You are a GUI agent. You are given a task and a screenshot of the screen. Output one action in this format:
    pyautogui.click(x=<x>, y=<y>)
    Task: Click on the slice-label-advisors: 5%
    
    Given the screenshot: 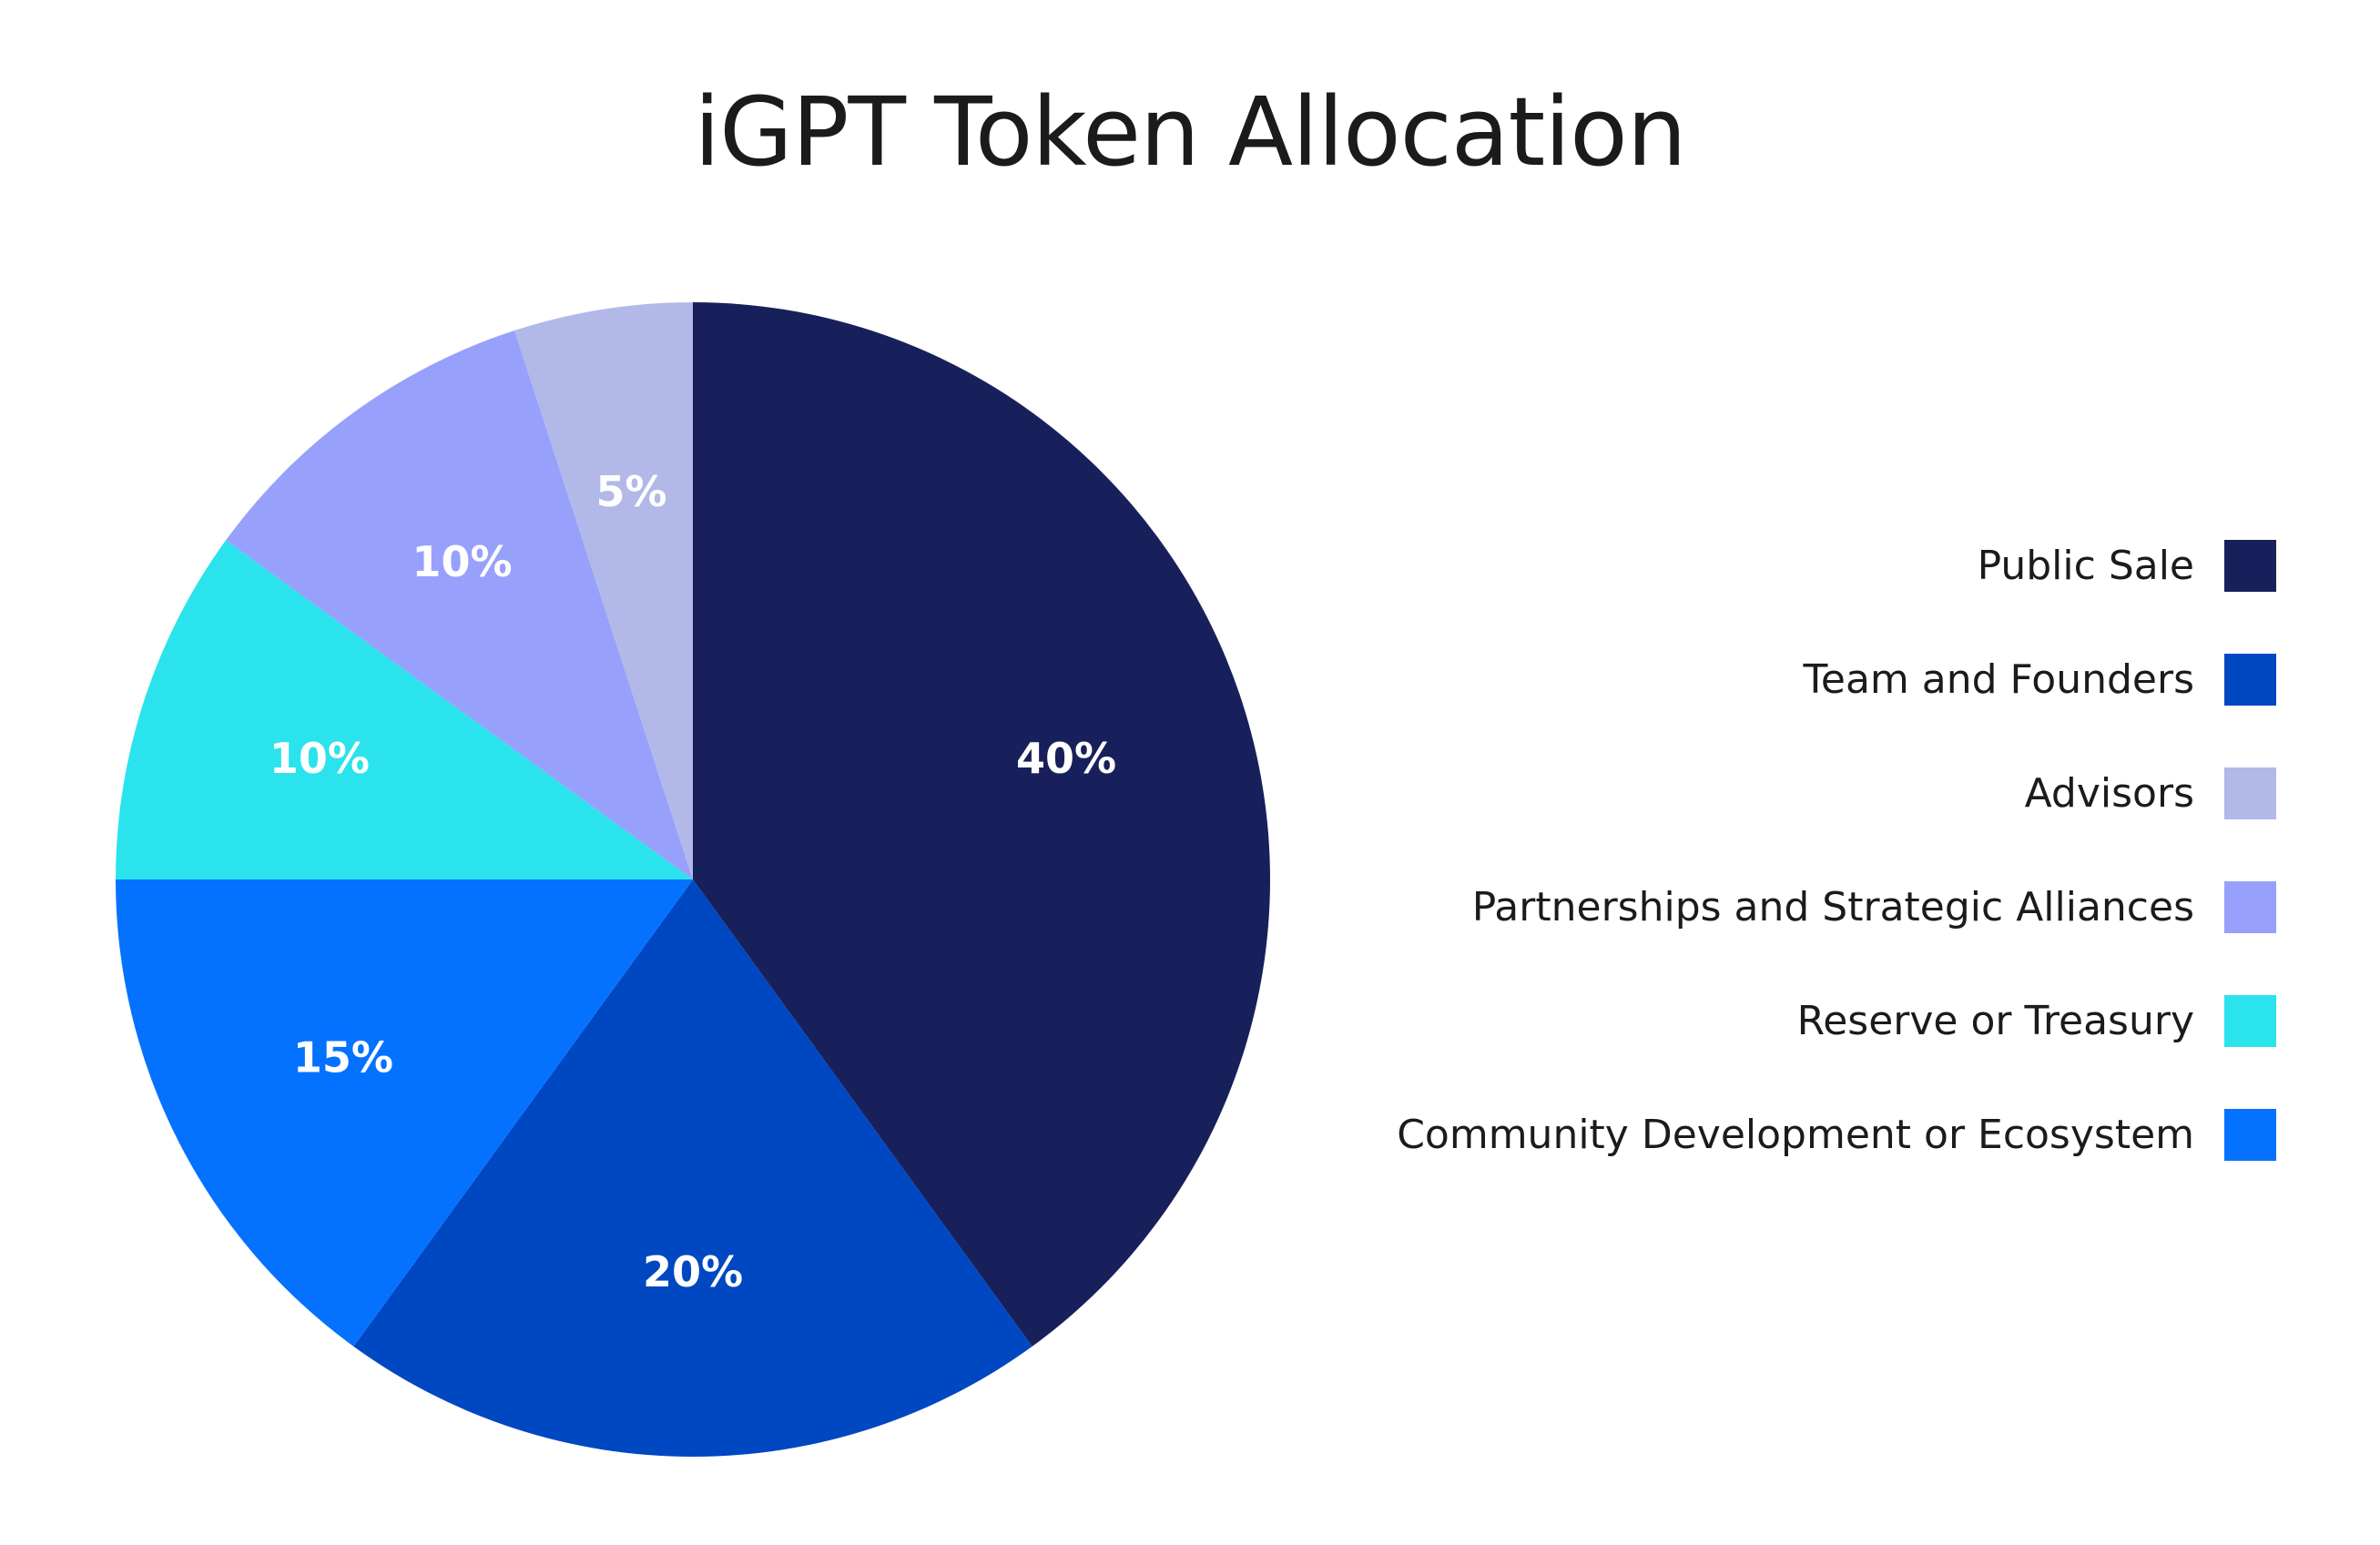 What is the action you would take?
    pyautogui.click(x=632, y=491)
    